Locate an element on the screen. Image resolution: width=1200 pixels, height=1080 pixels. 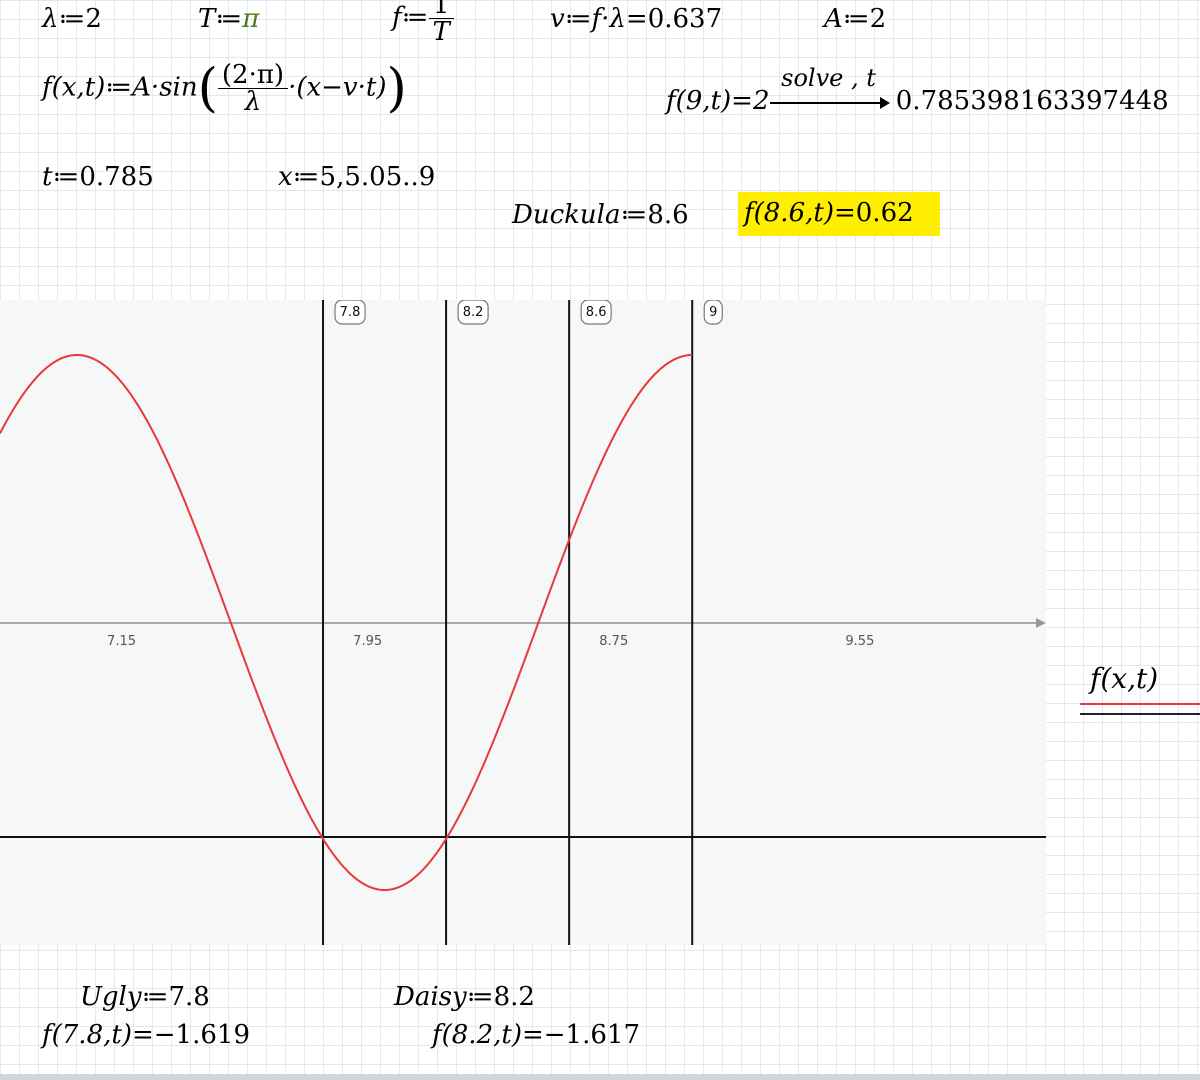
open-paren: ( is located at coordinates (207, 88).